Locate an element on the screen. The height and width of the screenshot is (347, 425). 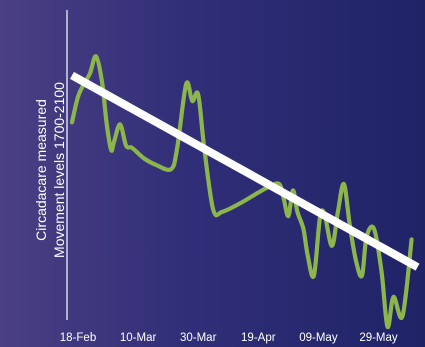
x-tick-label: 19-Apr is located at coordinates (258, 338).